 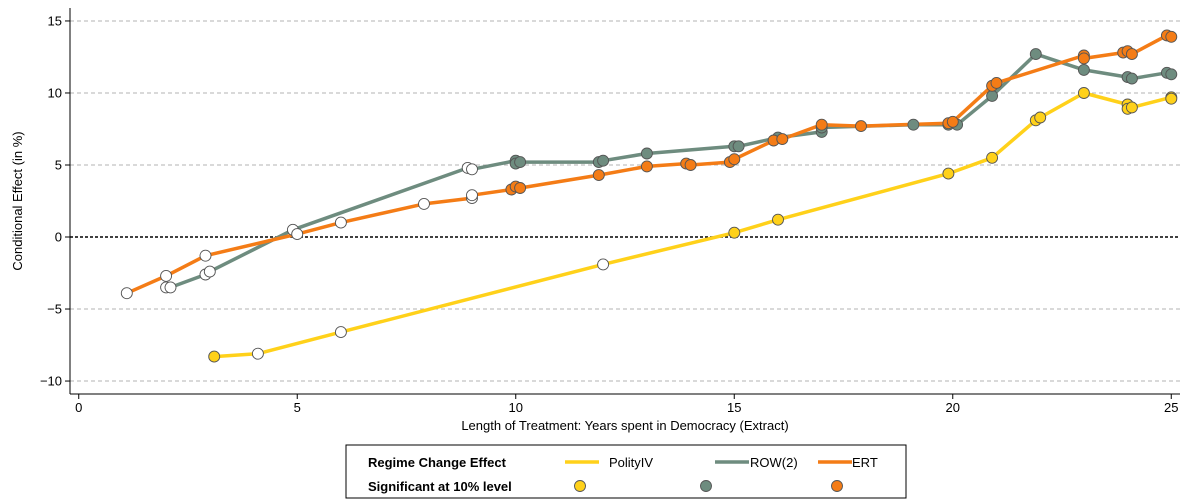 I want to click on x-tick-label: 10, so click(x=516, y=407).